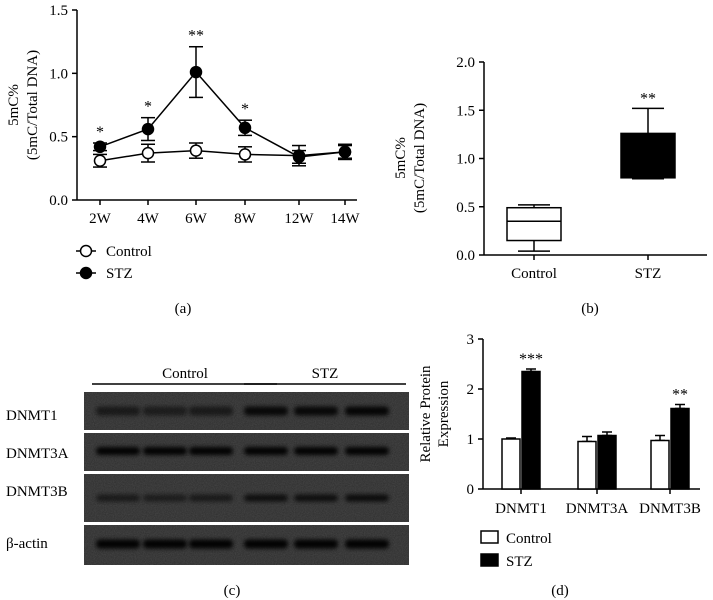  Describe the element at coordinates (444, 413) in the screenshot. I see `y-axis-label-line2: Expression` at that location.